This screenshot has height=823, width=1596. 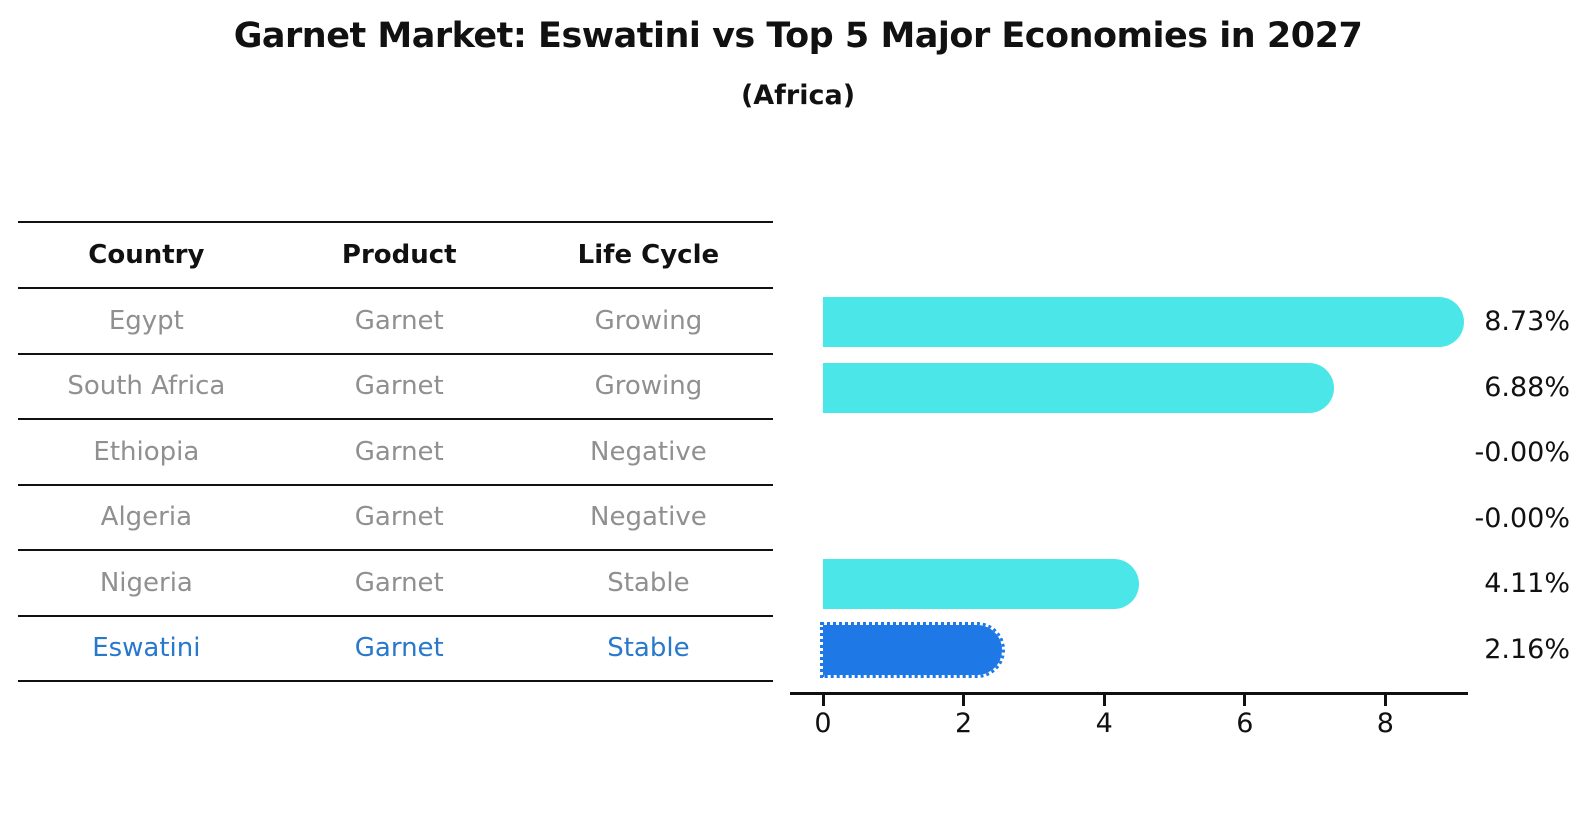 What do you see at coordinates (981, 584) in the screenshot?
I see `bar-nigeria` at bounding box center [981, 584].